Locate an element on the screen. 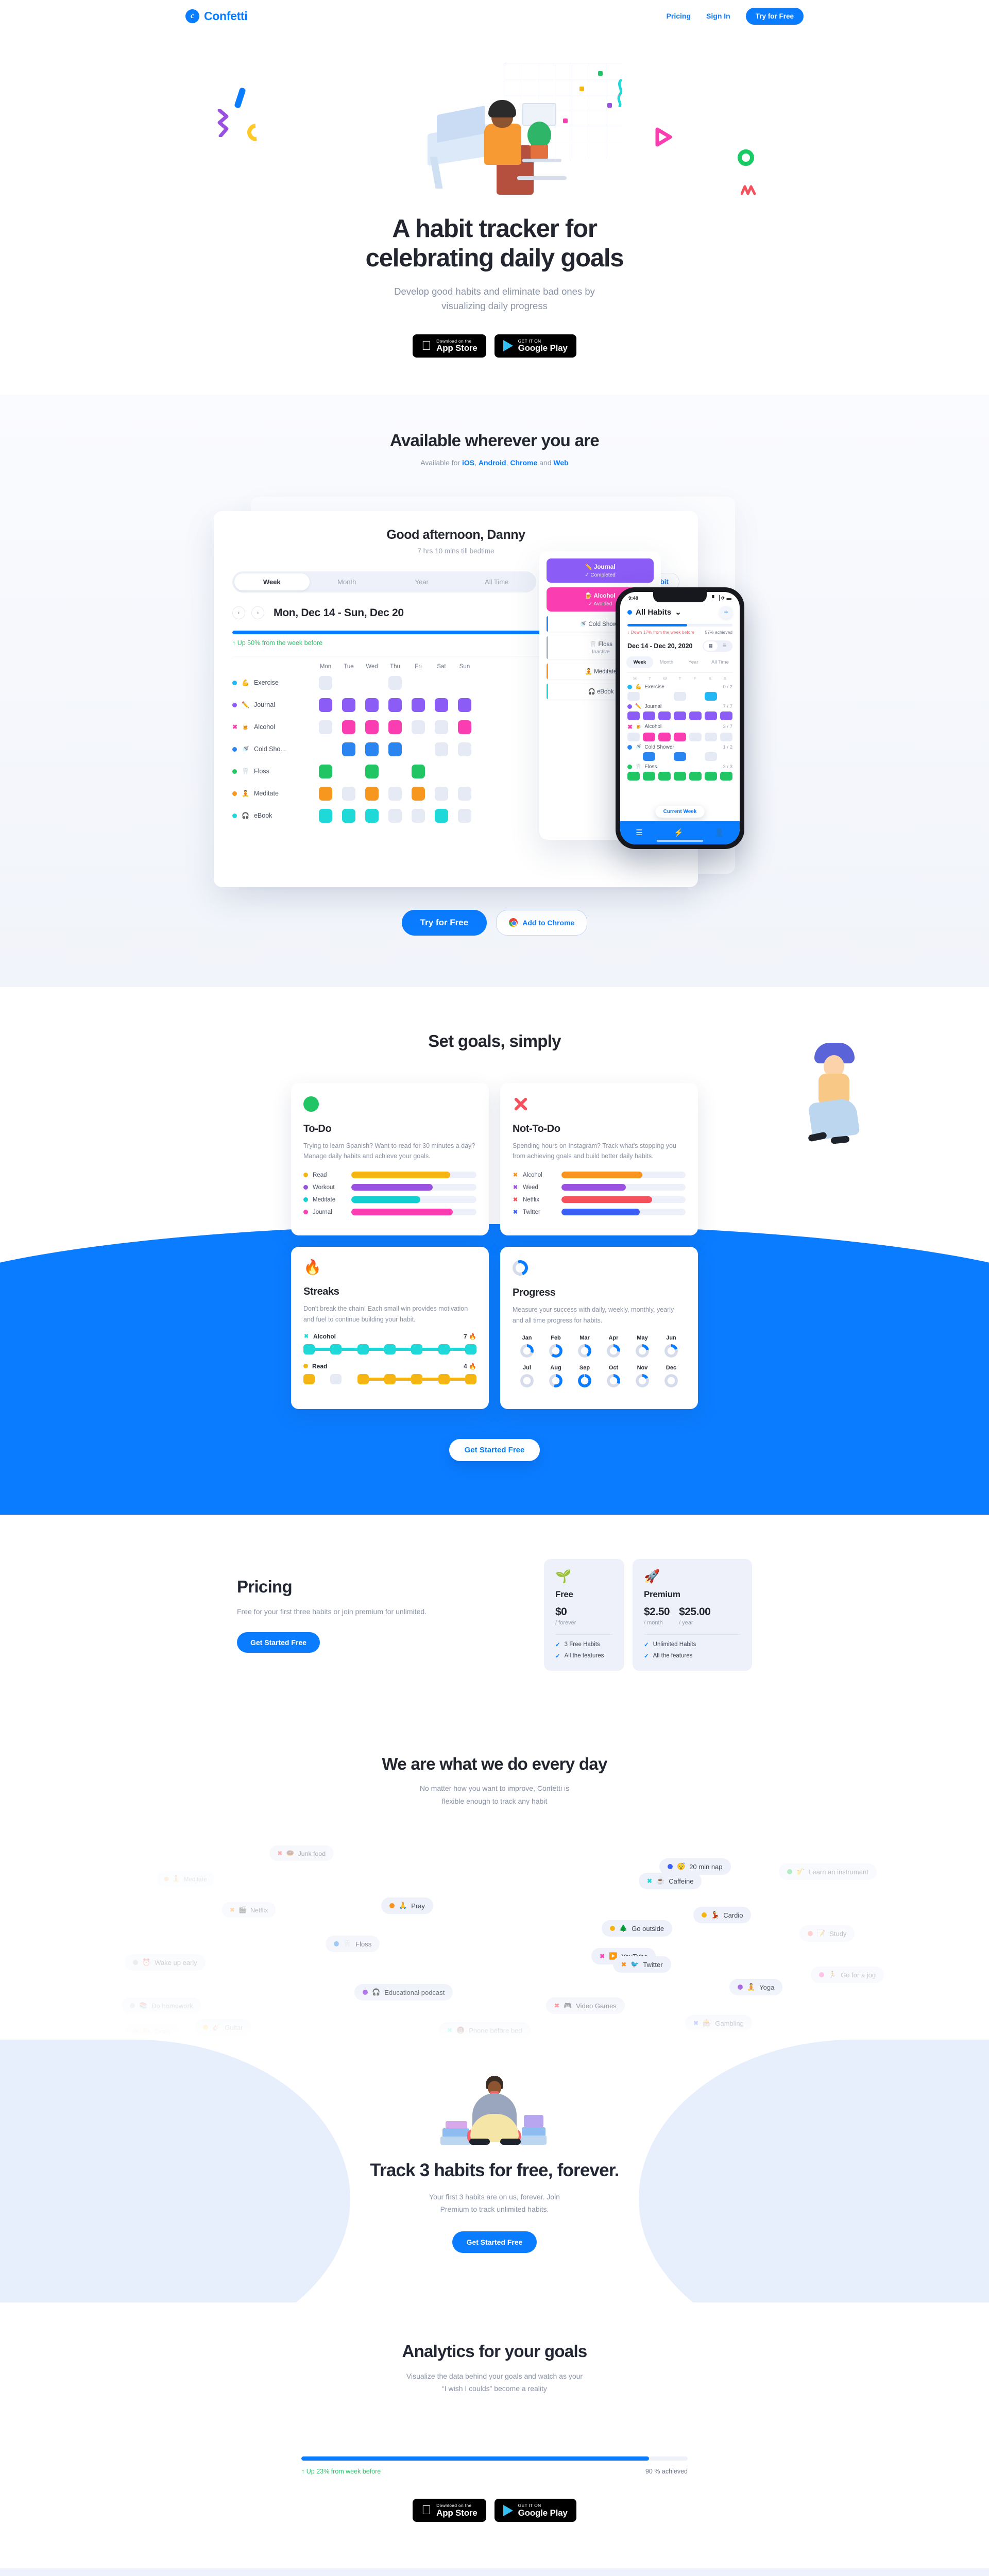 This screenshot has height=2576, width=989. habit-tag: ✖ 🎮 Video Games is located at coordinates (586, 2005).